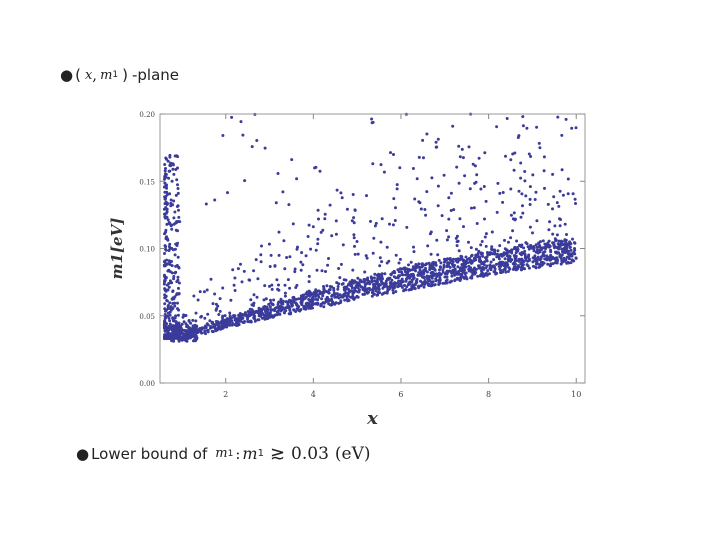  Describe the element at coordinates (78, 75) in the screenshot. I see `open-paren: (` at that location.